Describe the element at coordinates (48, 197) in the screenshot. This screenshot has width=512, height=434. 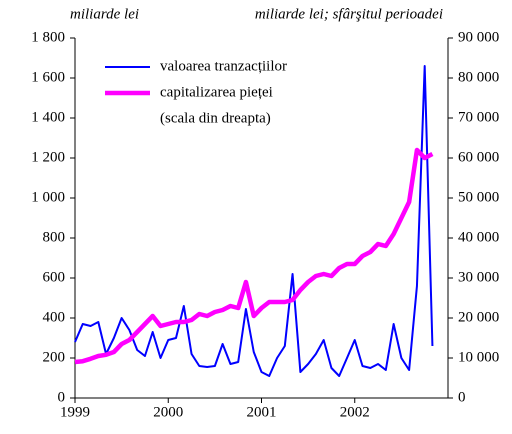
I see `y-tick-label: 1 000` at that location.